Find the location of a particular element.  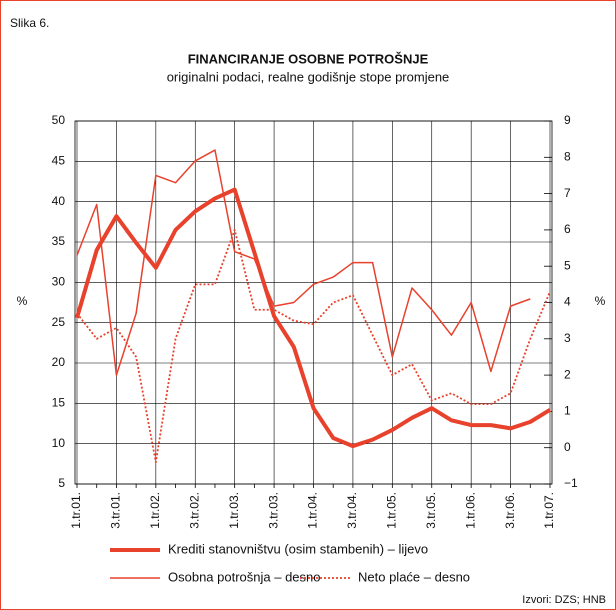

y-tick-label: 40 is located at coordinates (59, 201).